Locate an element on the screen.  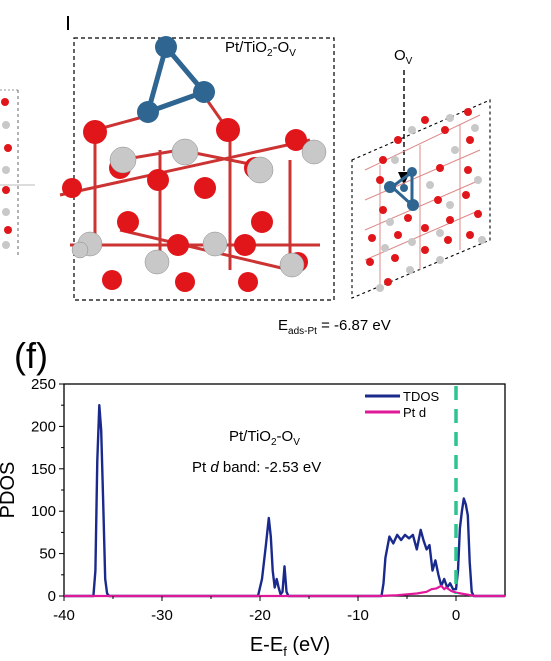
x-axis-label: E-Ef (eV) is located at coordinates (290, 646).